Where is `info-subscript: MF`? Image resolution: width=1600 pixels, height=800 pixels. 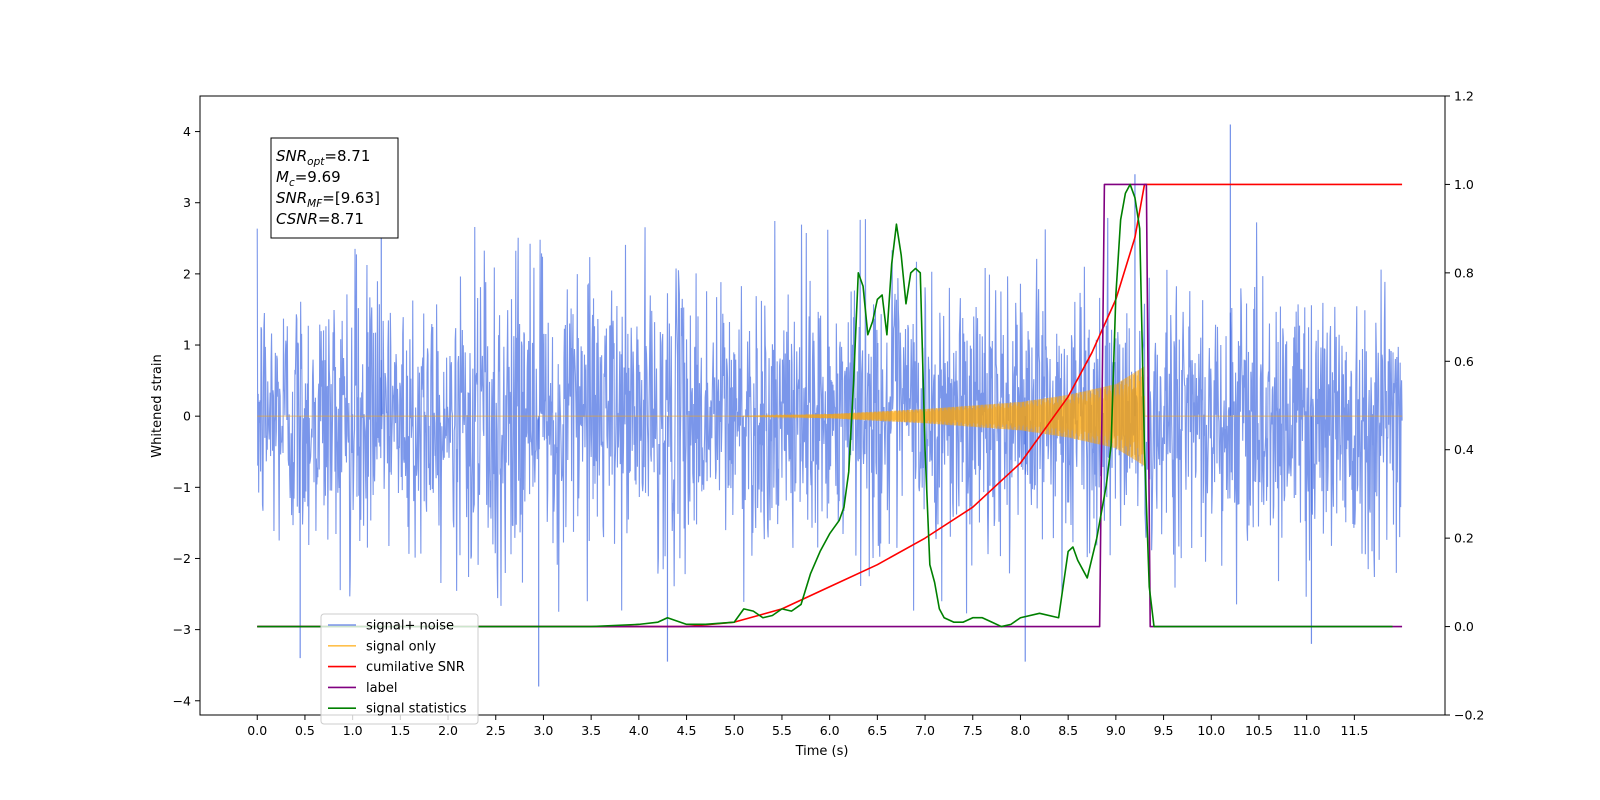
info-subscript: MF is located at coordinates (315, 204).